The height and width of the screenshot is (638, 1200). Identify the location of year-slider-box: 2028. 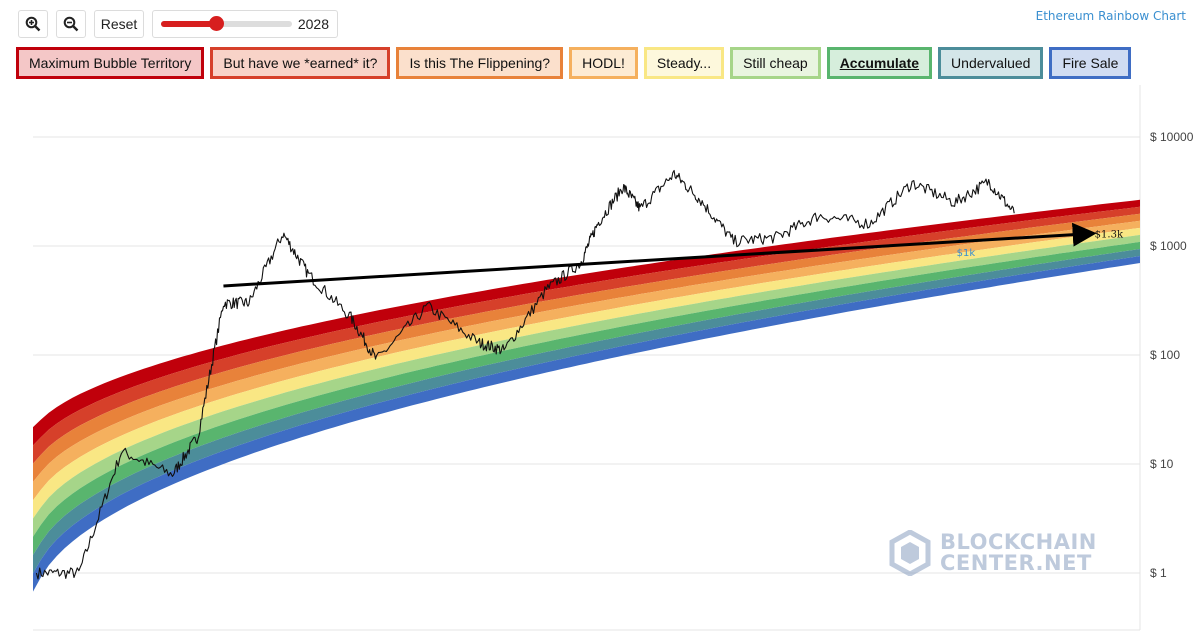
(245, 24).